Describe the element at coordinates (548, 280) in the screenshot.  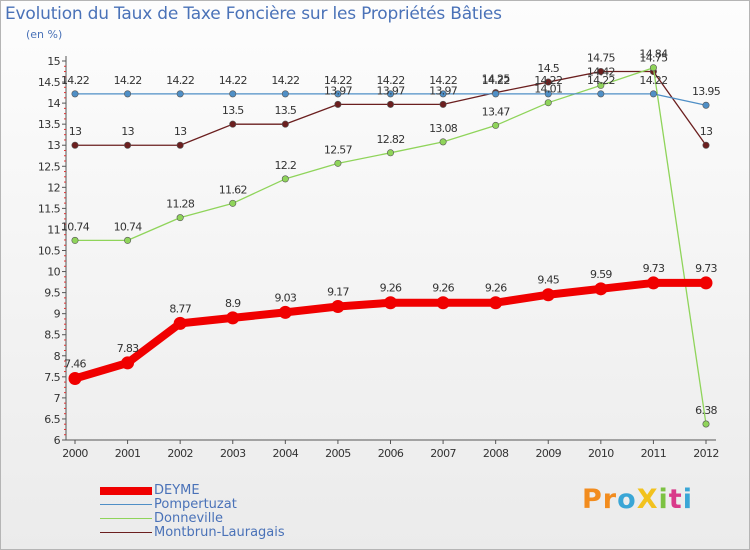
I see `data-label-deyme: 9.45` at that location.